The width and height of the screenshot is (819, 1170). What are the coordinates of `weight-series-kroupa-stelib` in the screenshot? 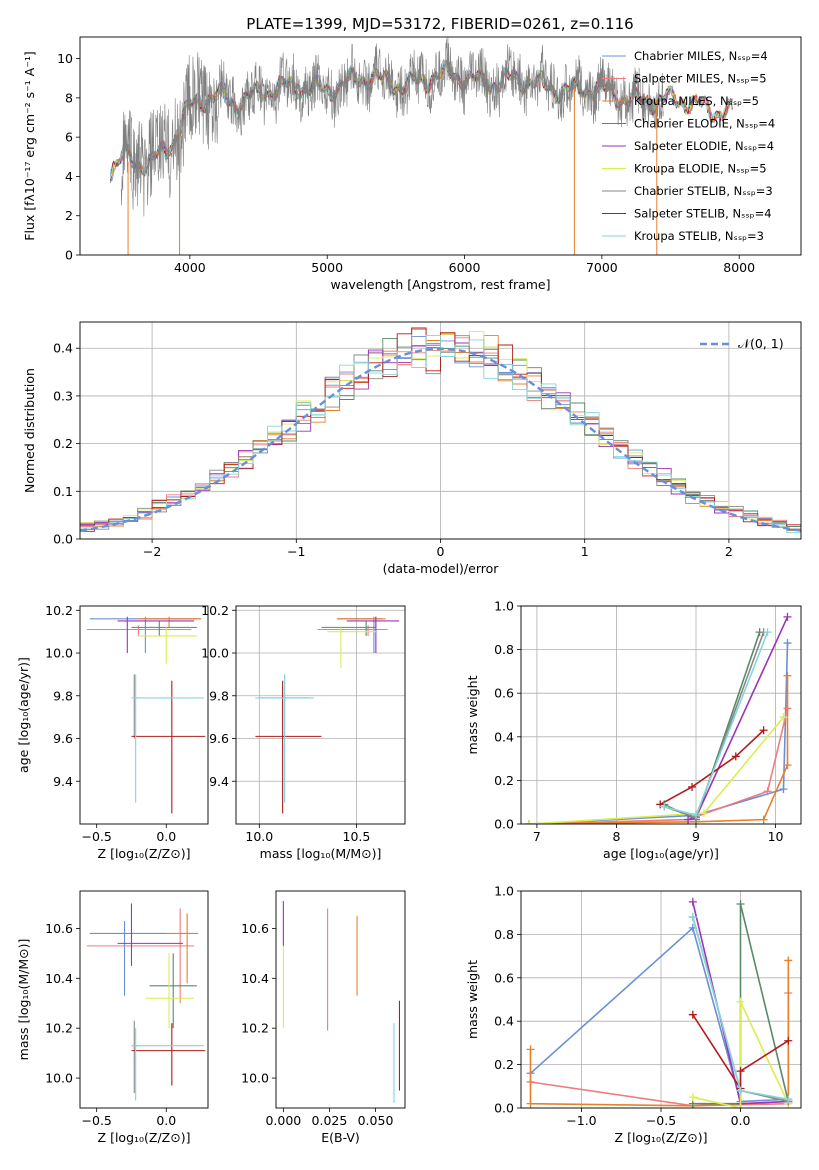 It's located at (716, 724).